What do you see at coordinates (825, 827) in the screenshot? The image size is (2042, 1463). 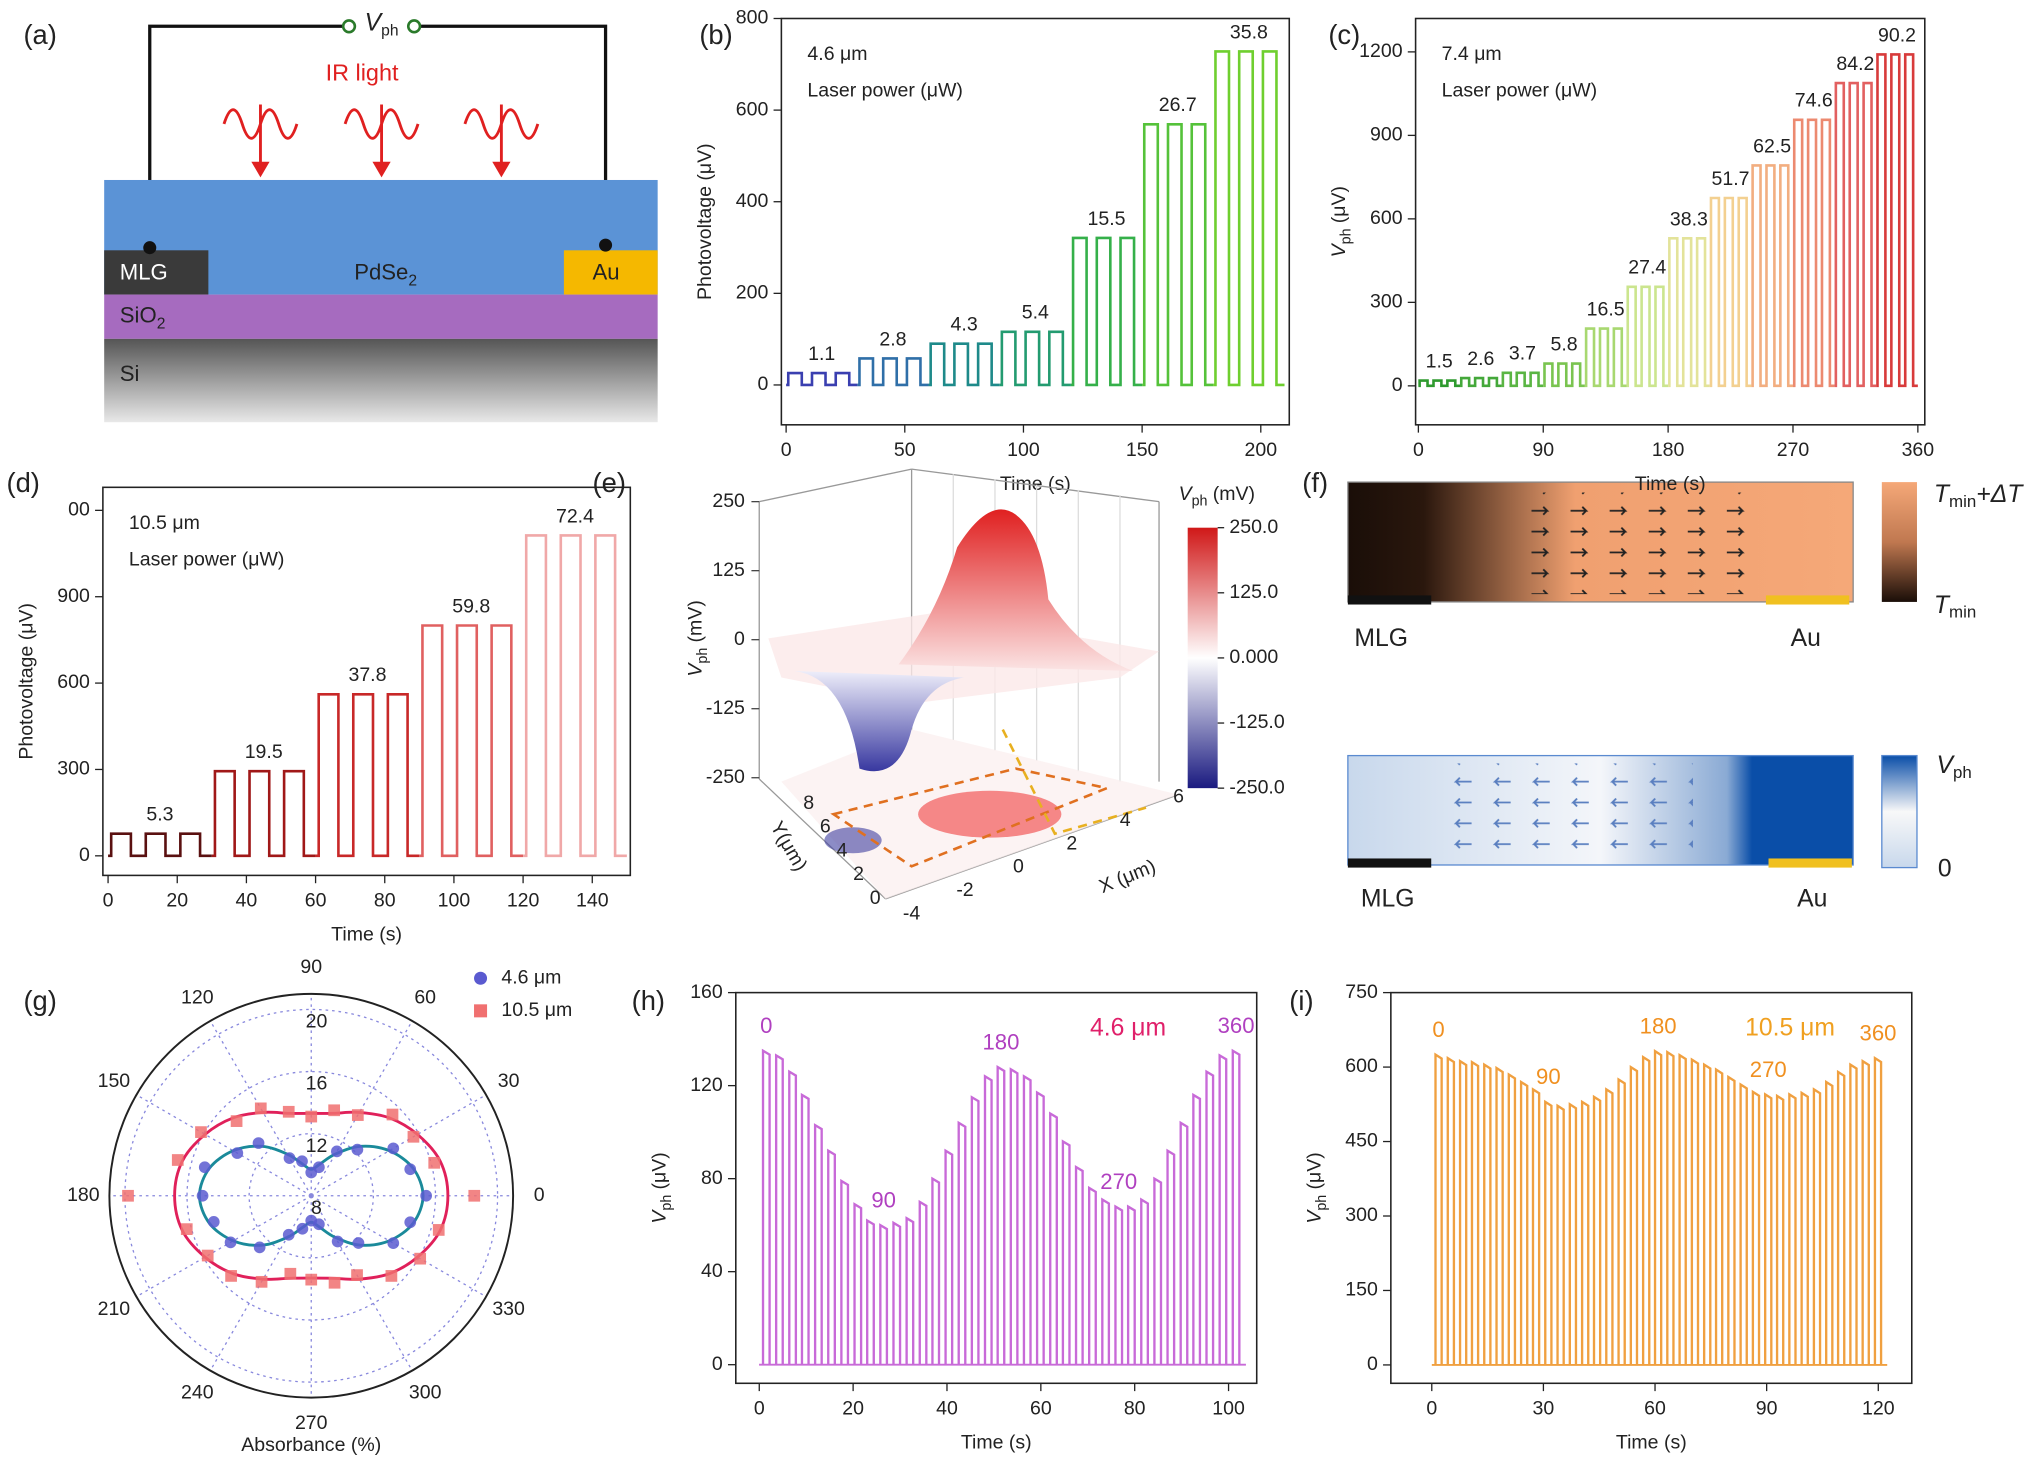 I see `y-tick-label: 6` at bounding box center [825, 827].